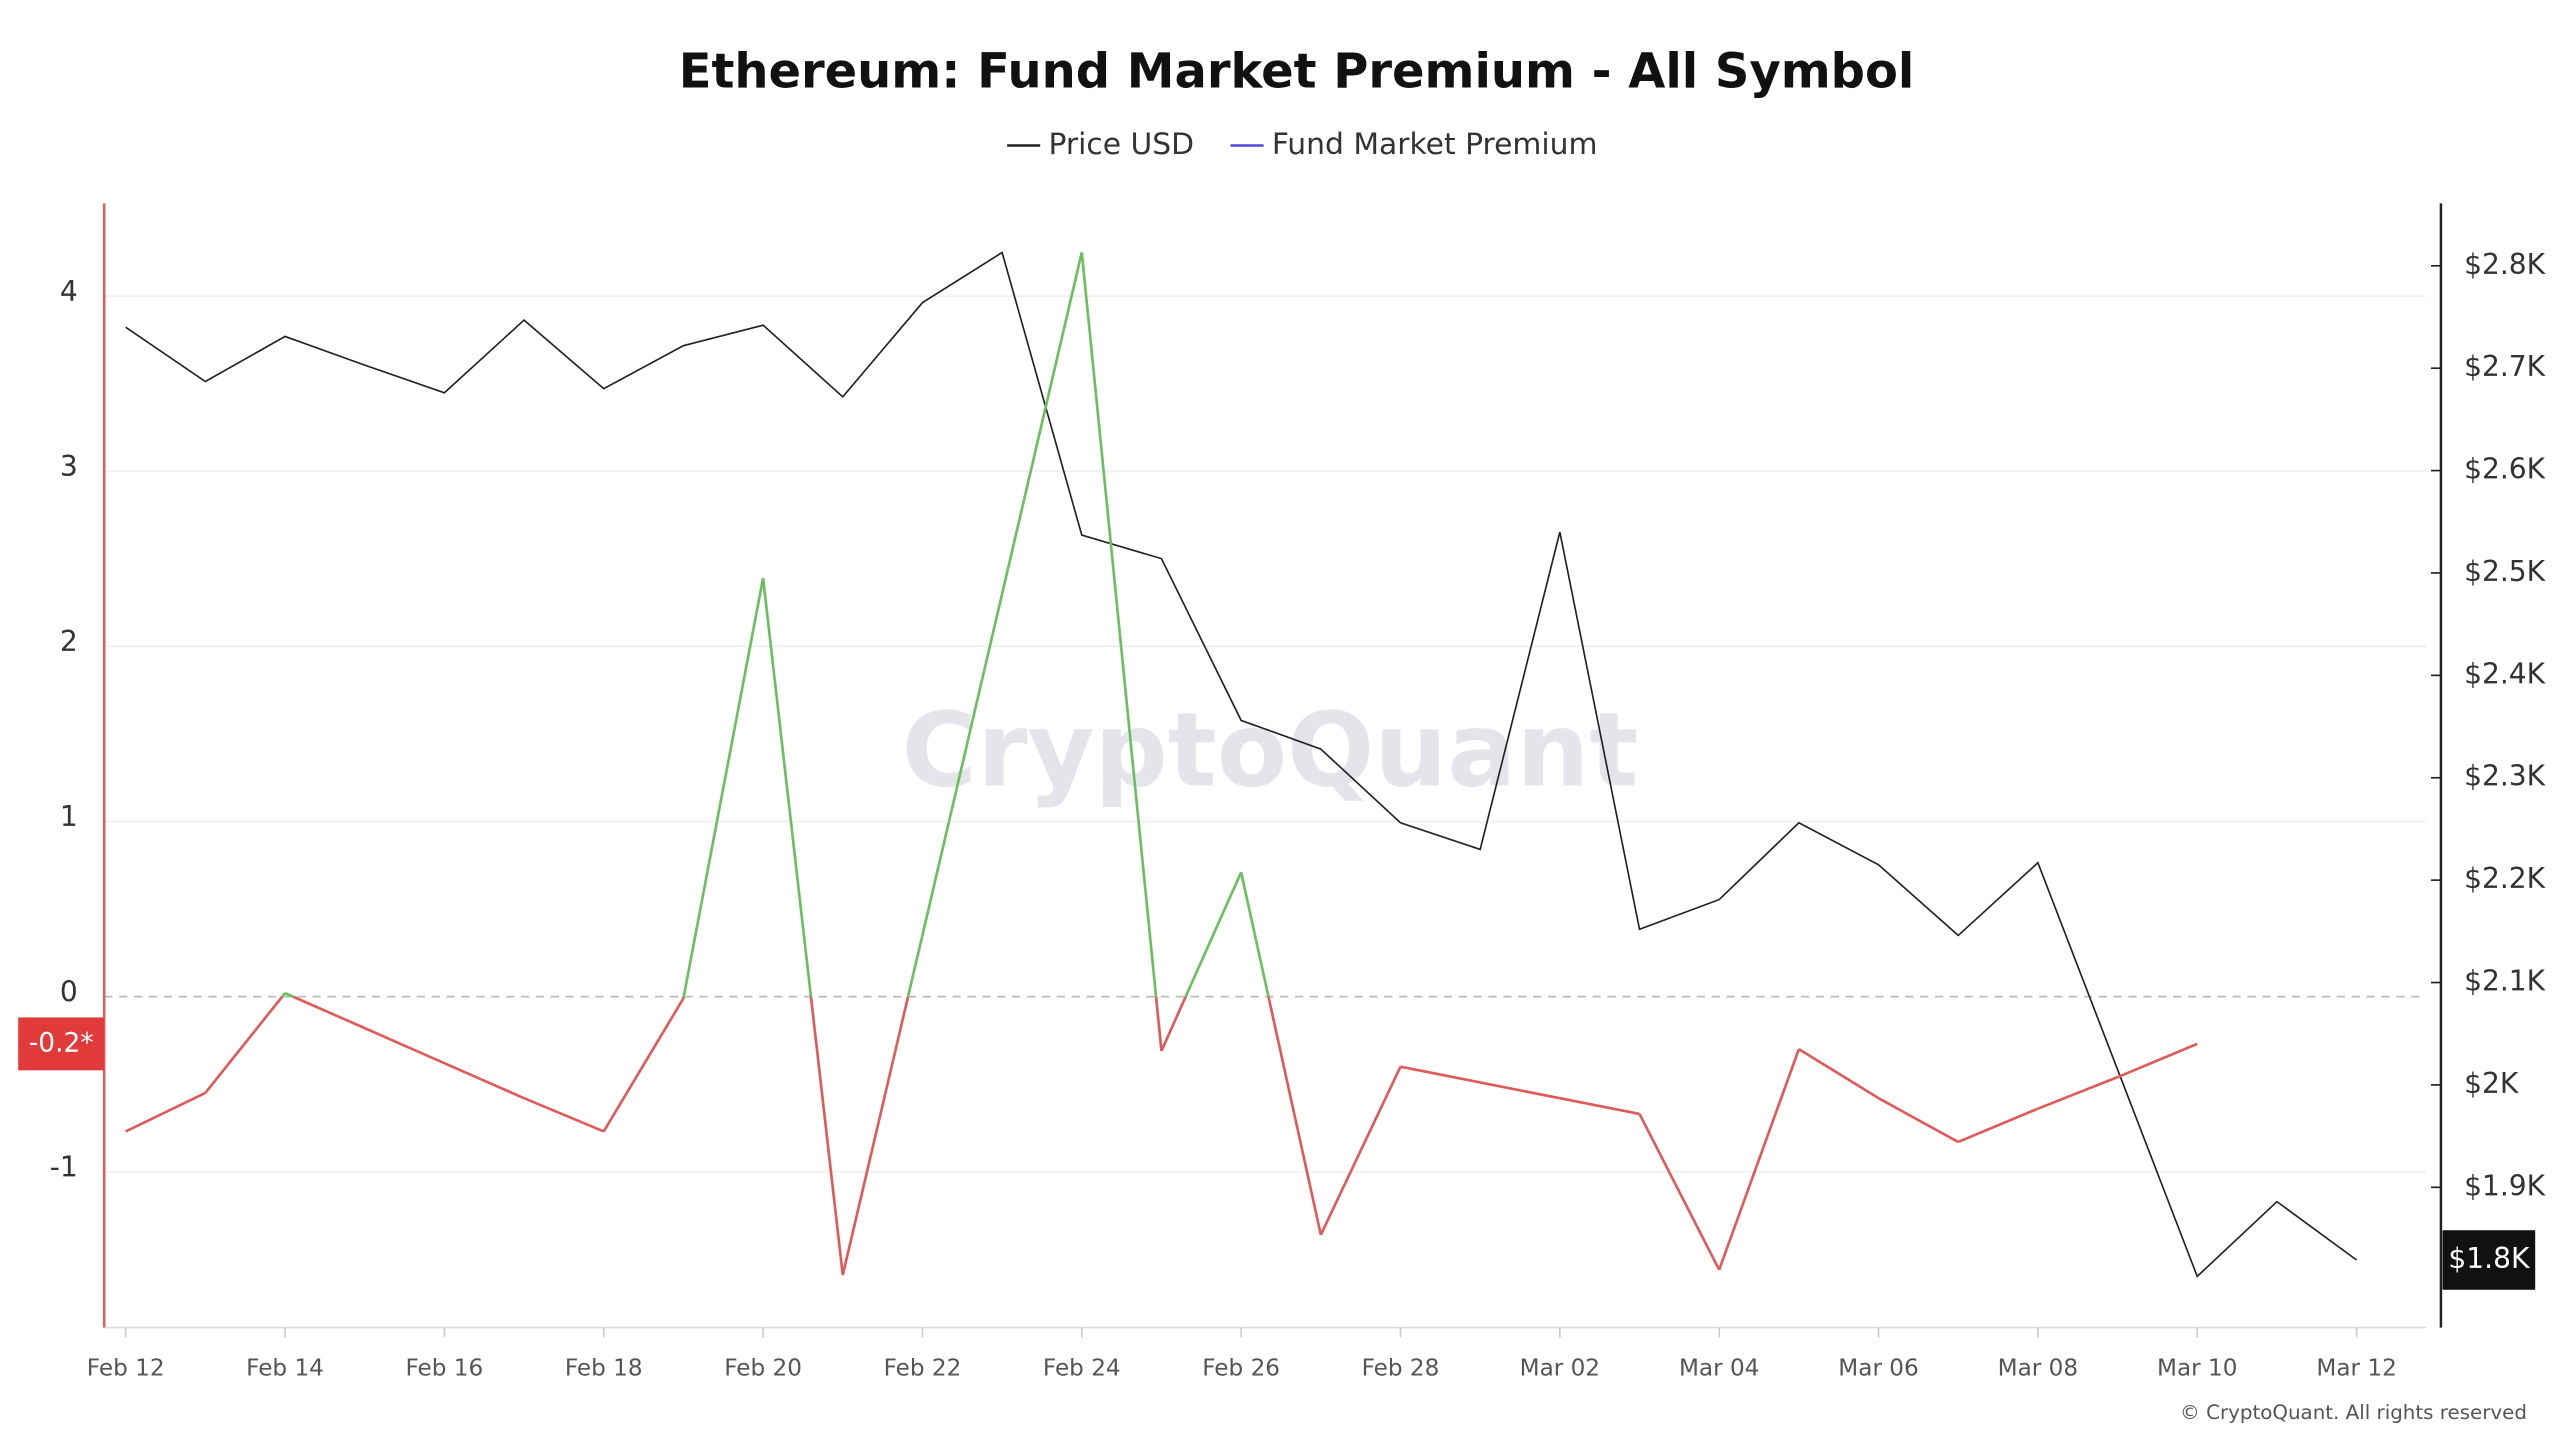  I want to click on y2-tick-label: $2.3K, so click(2505, 776).